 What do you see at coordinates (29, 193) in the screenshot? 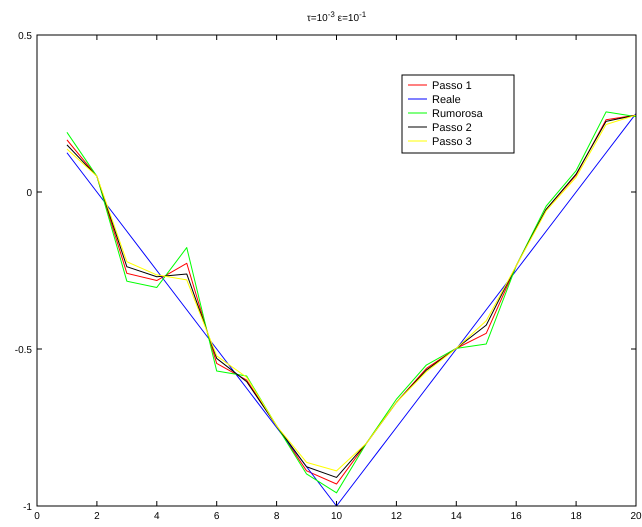
I see `y-tick-label: 0` at bounding box center [29, 193].